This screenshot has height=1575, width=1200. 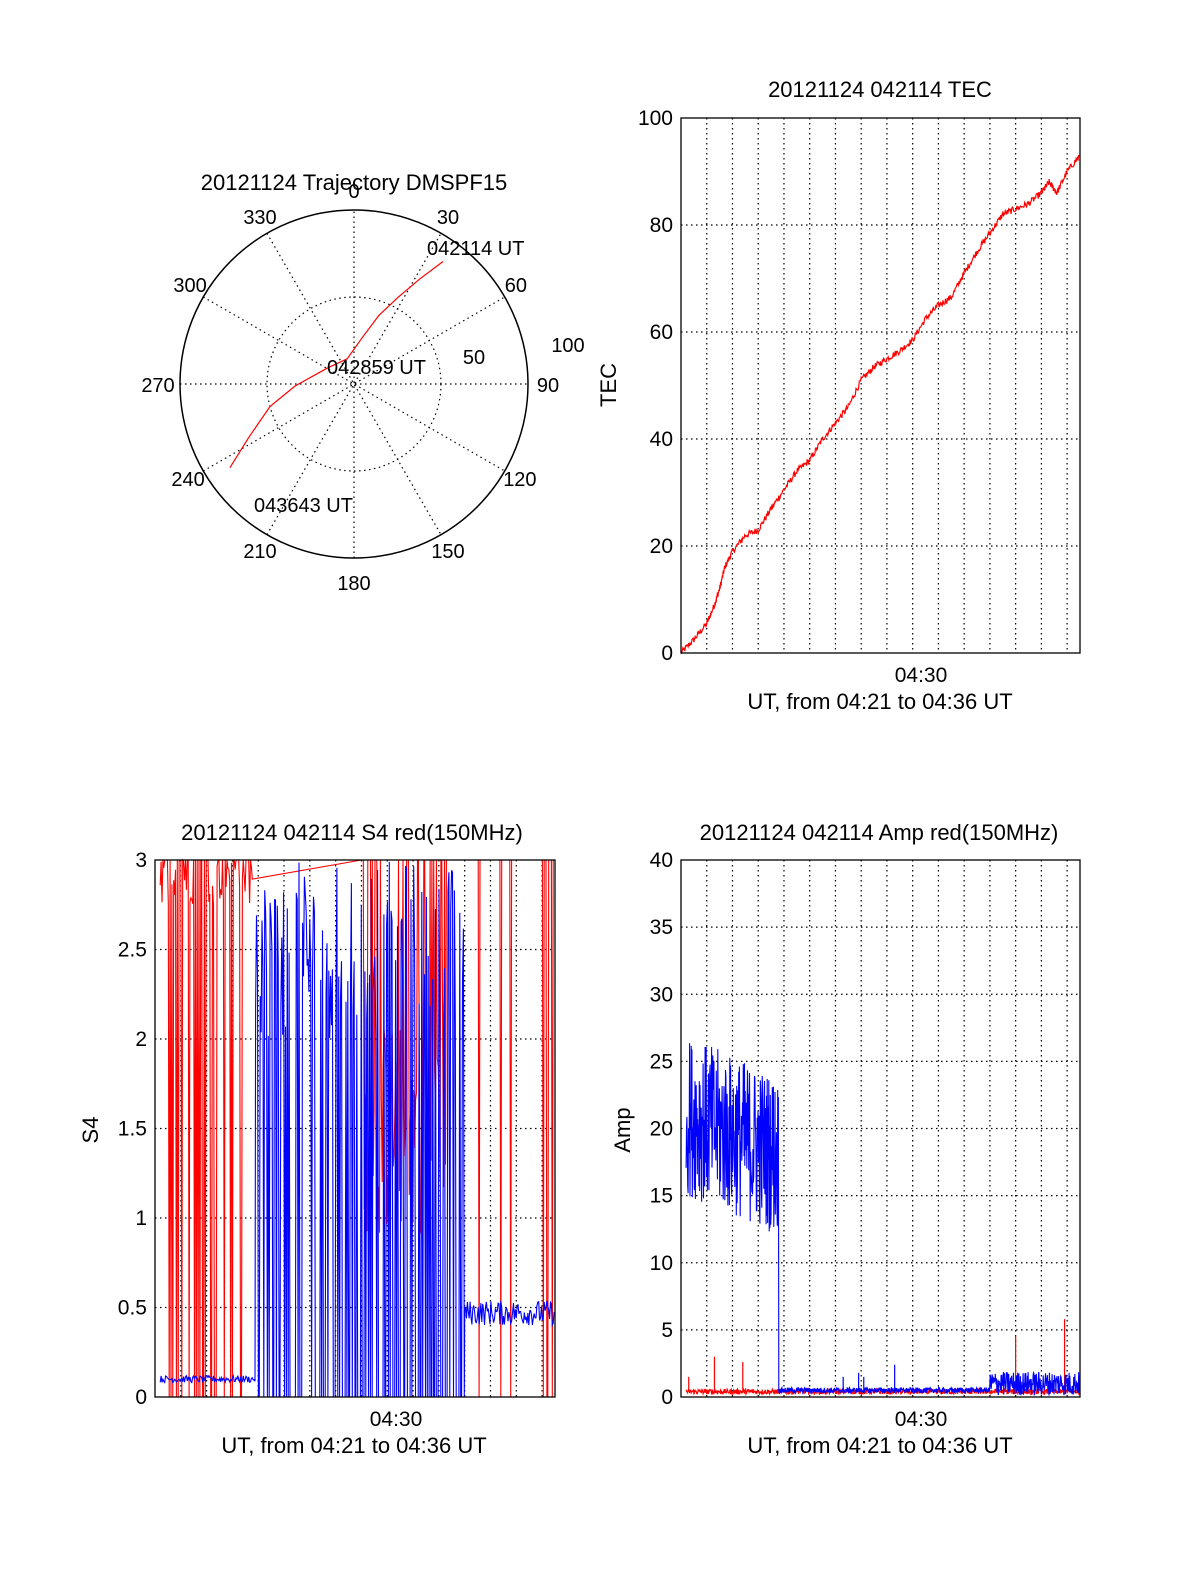 I want to click on tec-grid, so click(x=880, y=385).